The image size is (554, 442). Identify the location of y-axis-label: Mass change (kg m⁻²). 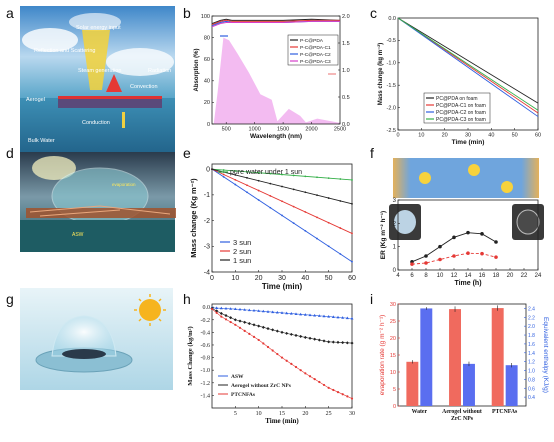
(380, 74).